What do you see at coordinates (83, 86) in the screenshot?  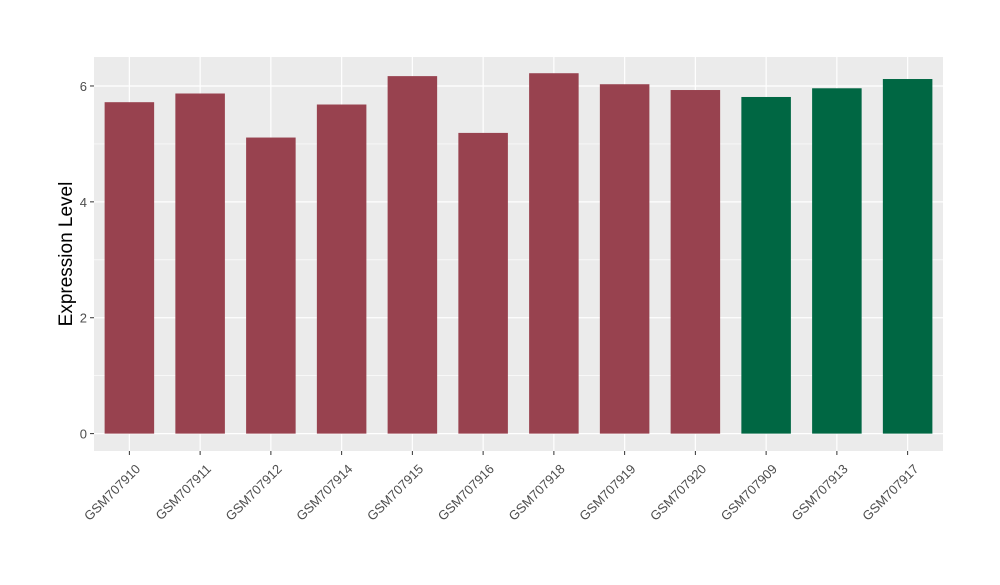 I see `y-tick-label: 6` at bounding box center [83, 86].